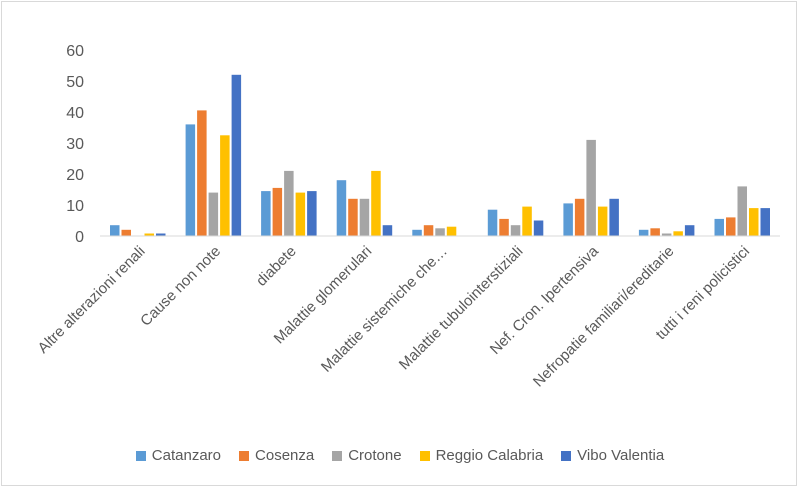  I want to click on legend-item: Cosenza, so click(276, 455).